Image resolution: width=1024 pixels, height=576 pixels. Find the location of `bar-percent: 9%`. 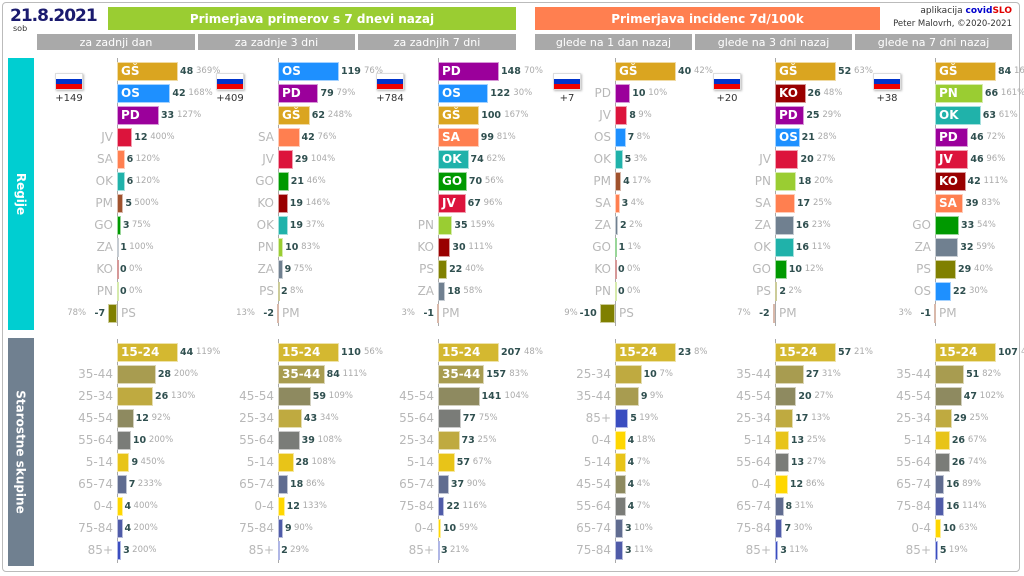

bar-percent: 9% is located at coordinates (645, 115).